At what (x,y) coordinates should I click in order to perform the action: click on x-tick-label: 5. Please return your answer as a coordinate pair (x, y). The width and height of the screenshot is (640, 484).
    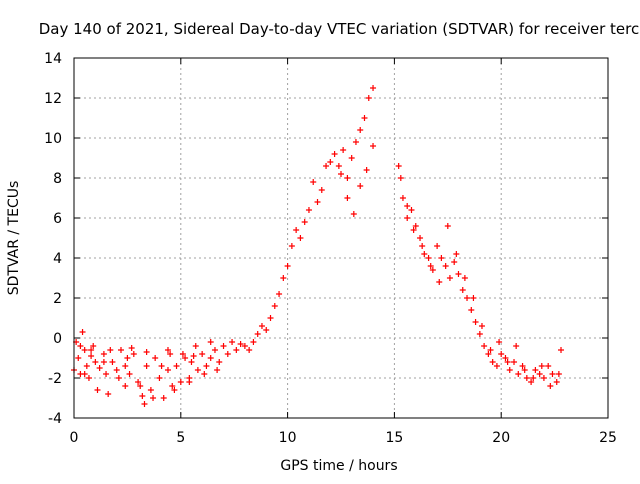
    Looking at the image, I should click on (180, 438).